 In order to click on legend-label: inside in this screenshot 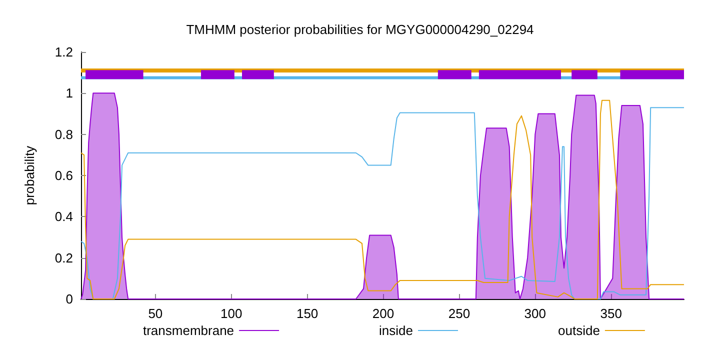, I will do `click(396, 330)`.